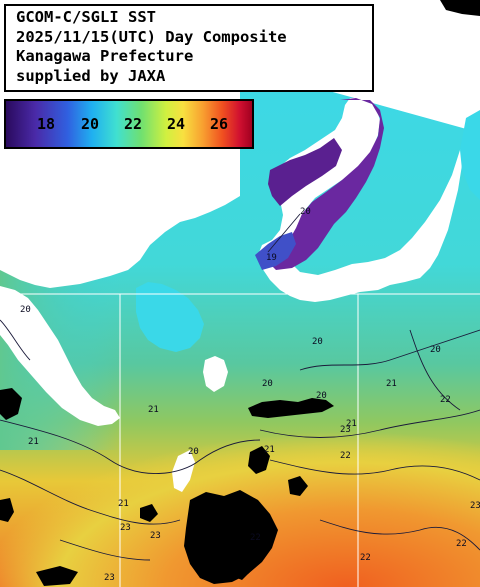  Describe the element at coordinates (460, 8) in the screenshot. I see `cloud-corner-ne` at that location.